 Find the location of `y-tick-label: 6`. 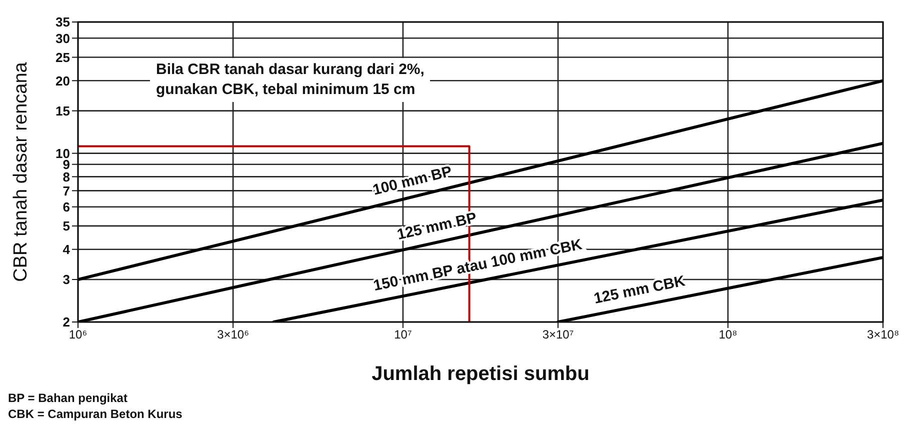

y-tick-label: 6 is located at coordinates (66, 206).